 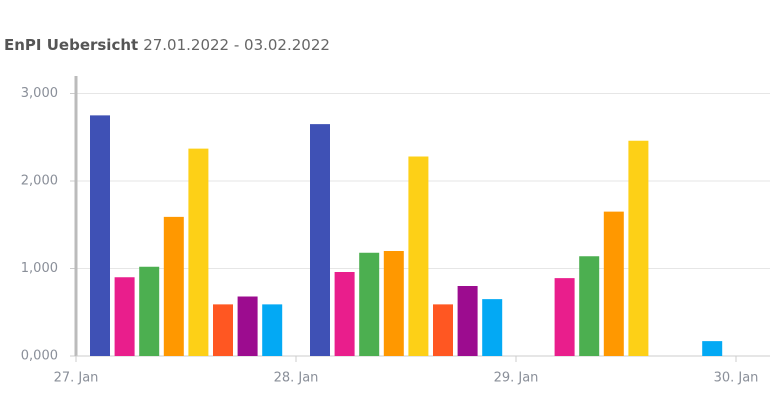 What do you see at coordinates (39, 93) in the screenshot?
I see `y-tick-label: 3,000` at bounding box center [39, 93].